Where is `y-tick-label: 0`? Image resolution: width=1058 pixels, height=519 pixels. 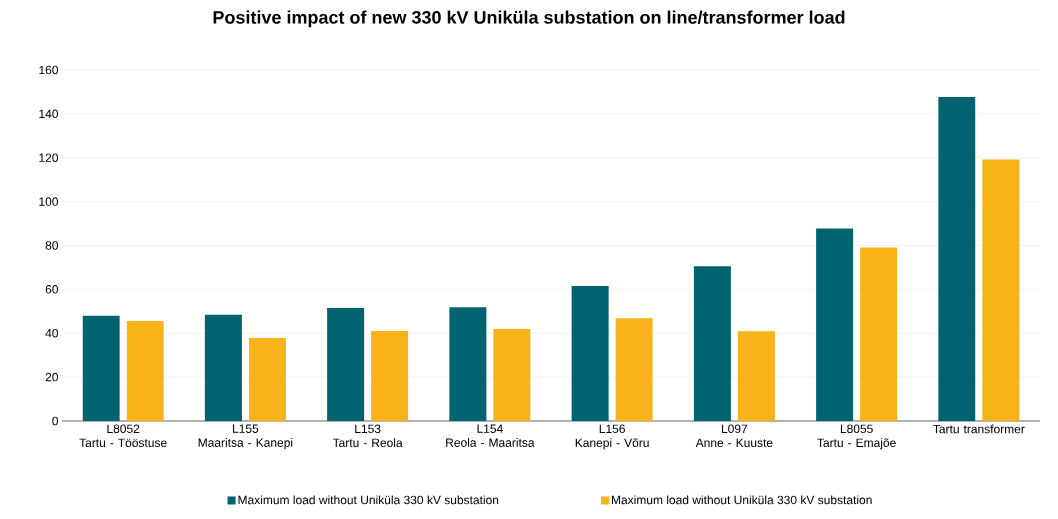
y-tick-label: 0 is located at coordinates (55, 421).